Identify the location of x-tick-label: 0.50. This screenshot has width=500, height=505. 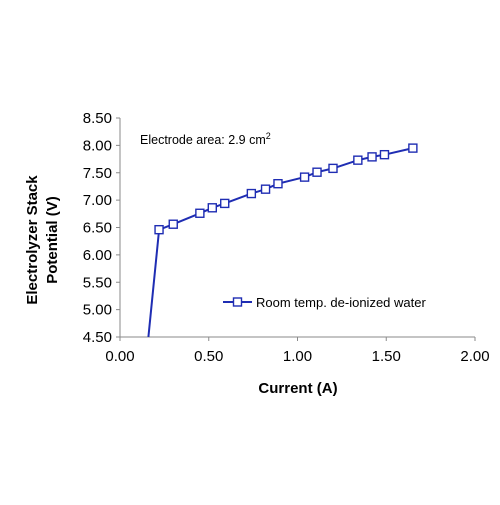
(208, 356).